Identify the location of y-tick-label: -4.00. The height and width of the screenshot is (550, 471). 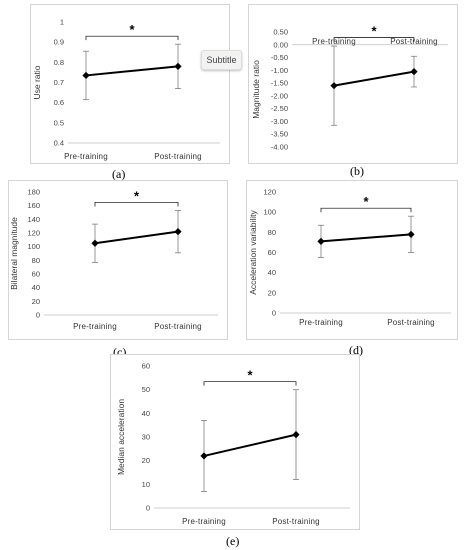
(279, 147).